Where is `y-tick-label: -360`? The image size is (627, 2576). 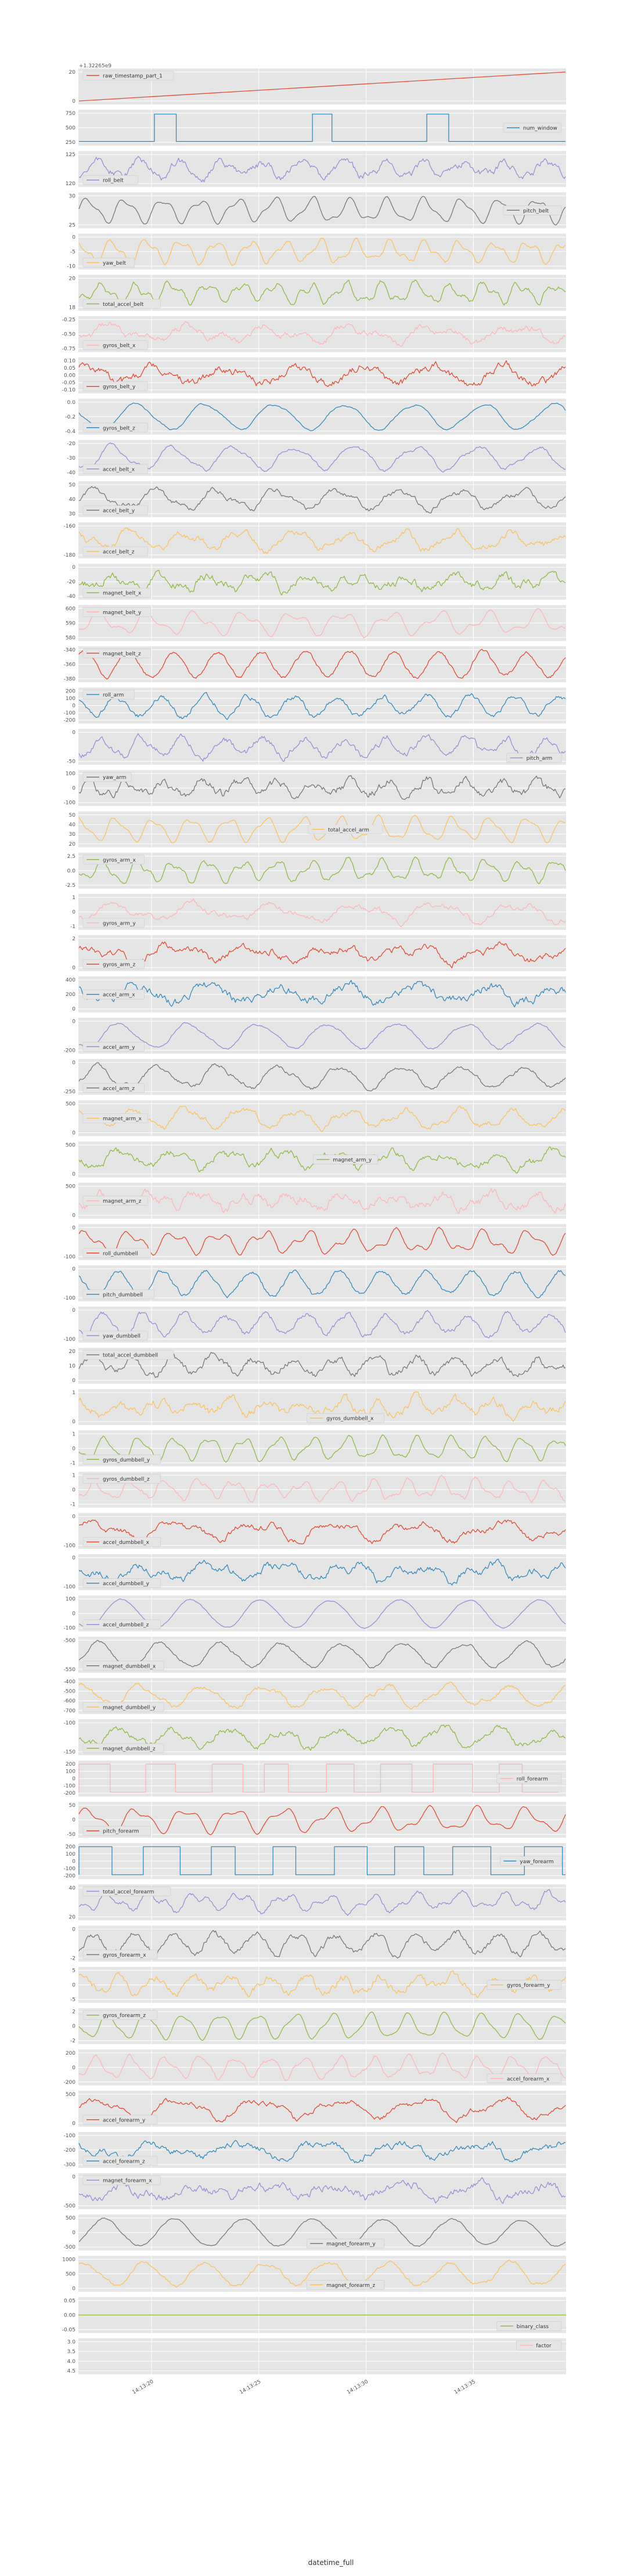
y-tick-label: -360 is located at coordinates (70, 665).